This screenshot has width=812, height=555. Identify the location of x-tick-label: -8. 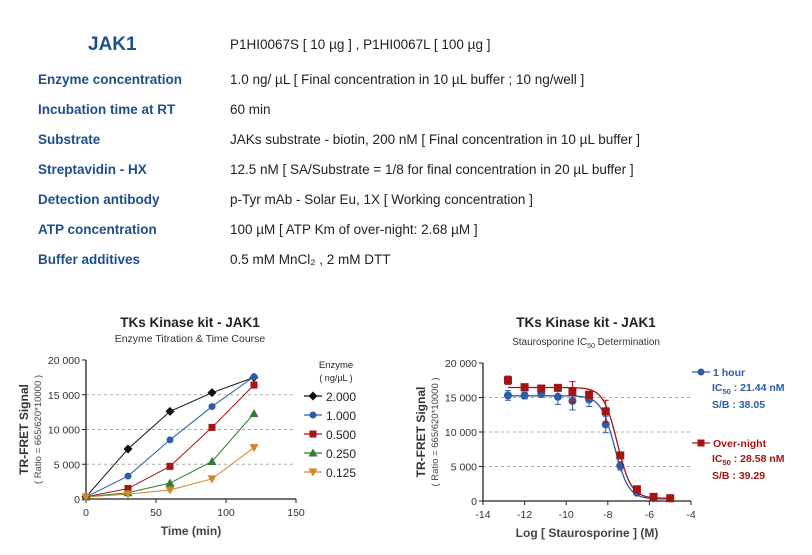
(607, 515).